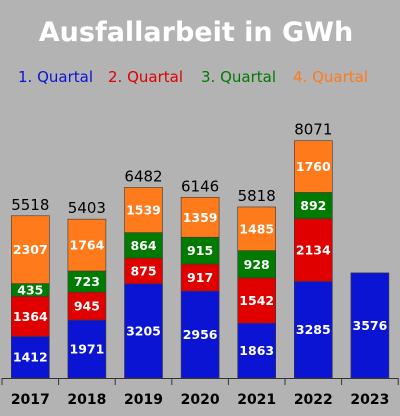 This screenshot has height=416, width=400. I want to click on data-label-2018-q4: 1764, so click(87, 245).